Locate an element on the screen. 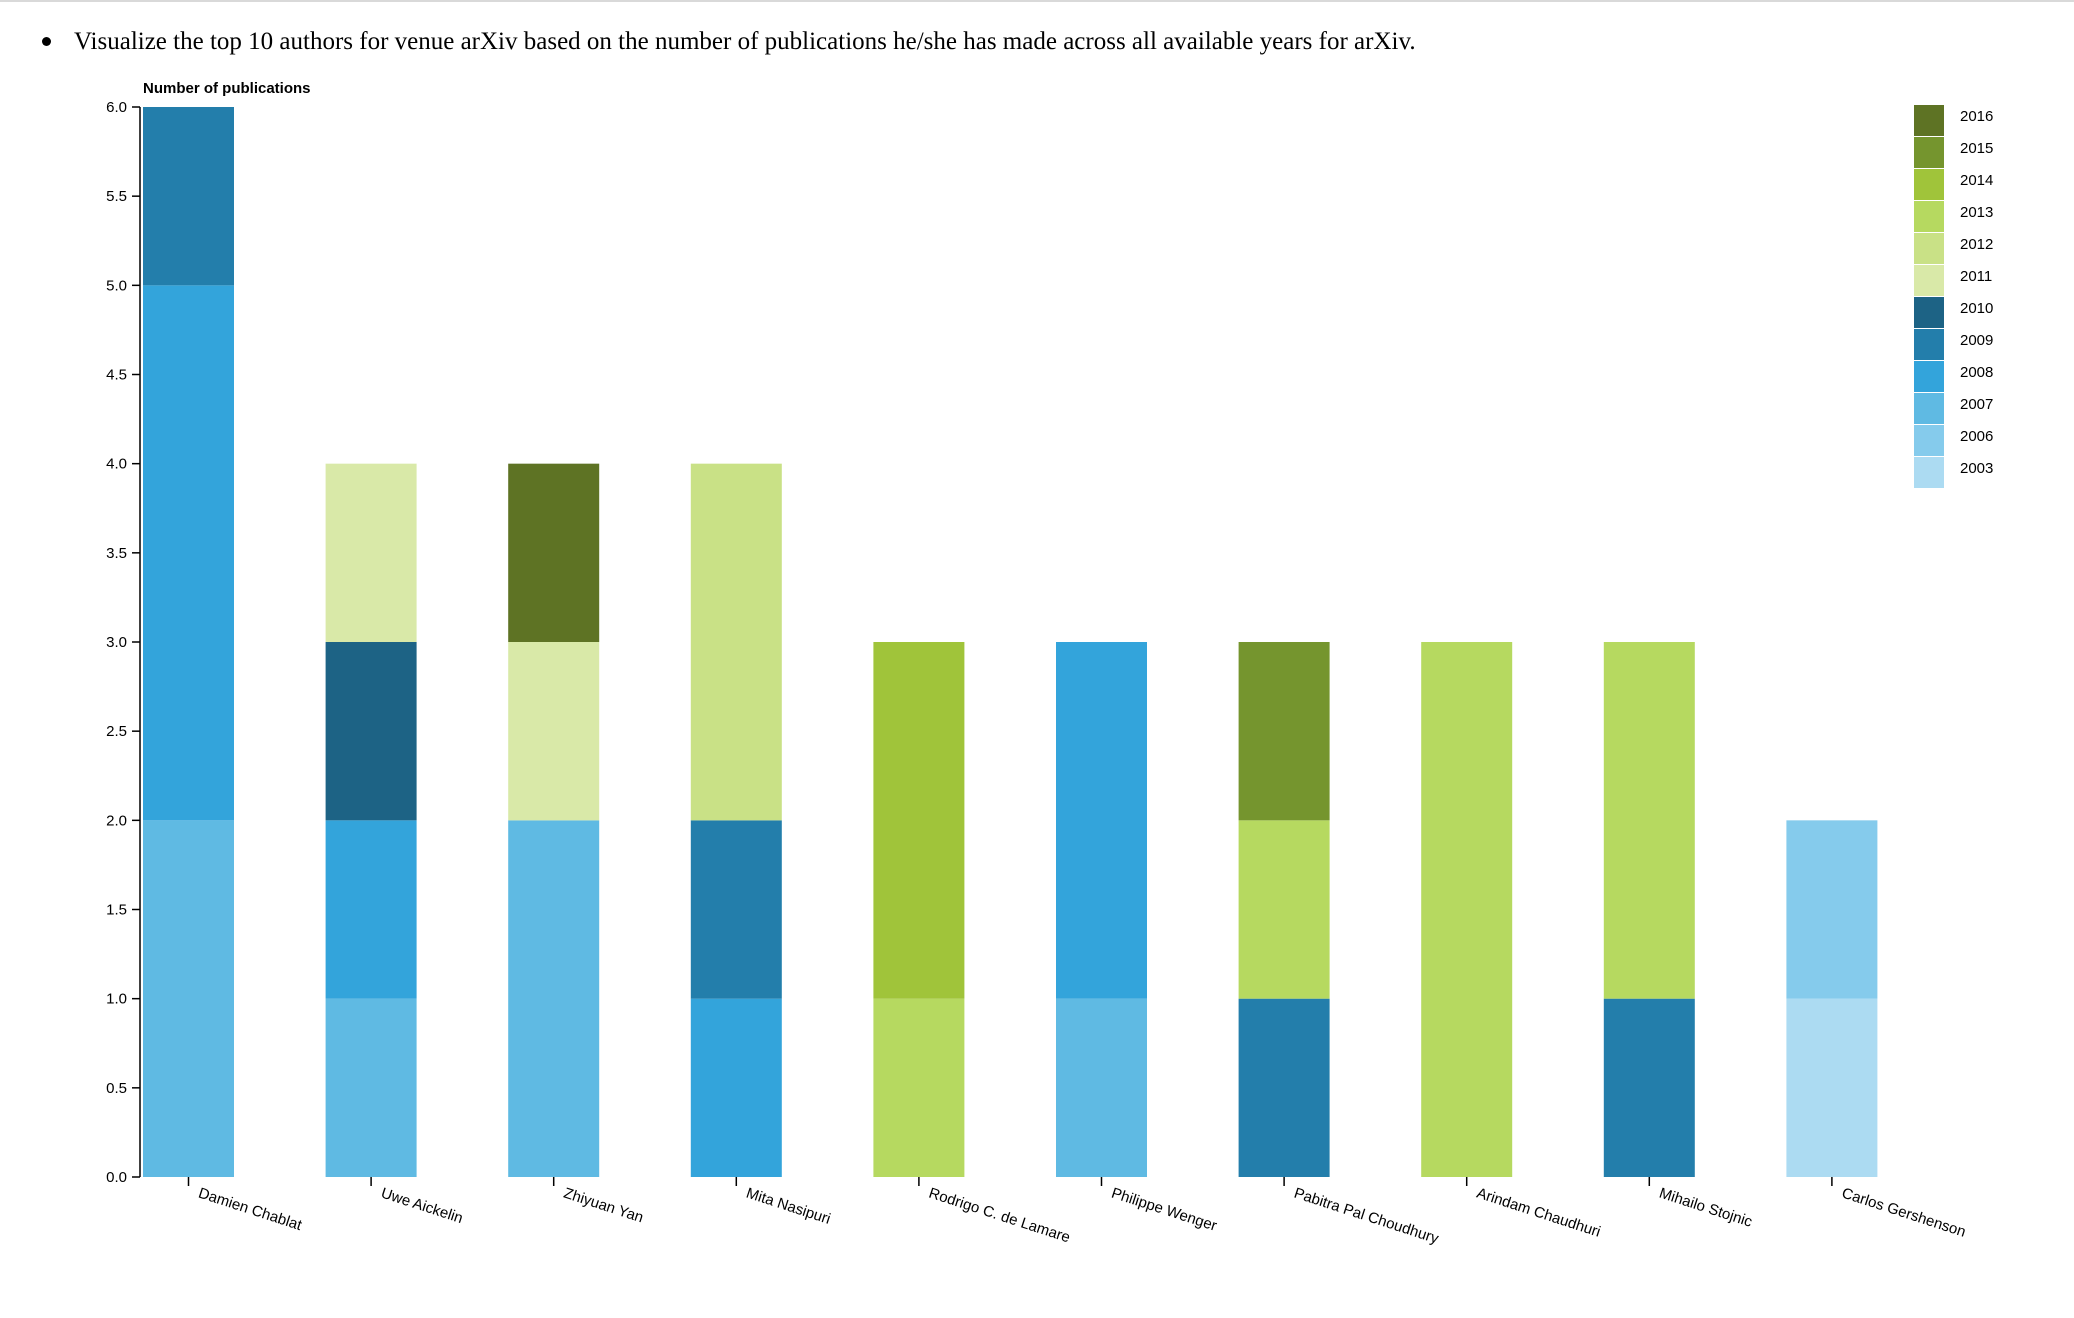 This screenshot has width=2074, height=1318. x-tick-label: Zhiyuan Yan is located at coordinates (603, 1206).